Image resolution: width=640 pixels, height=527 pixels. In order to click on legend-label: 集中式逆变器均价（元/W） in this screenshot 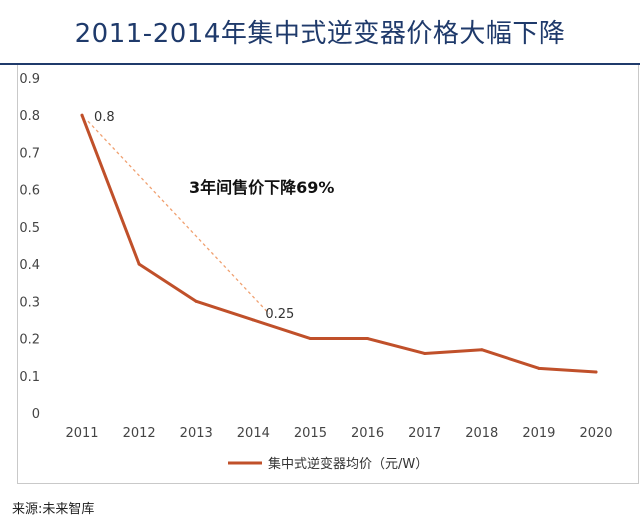, I will do `click(348, 464)`.